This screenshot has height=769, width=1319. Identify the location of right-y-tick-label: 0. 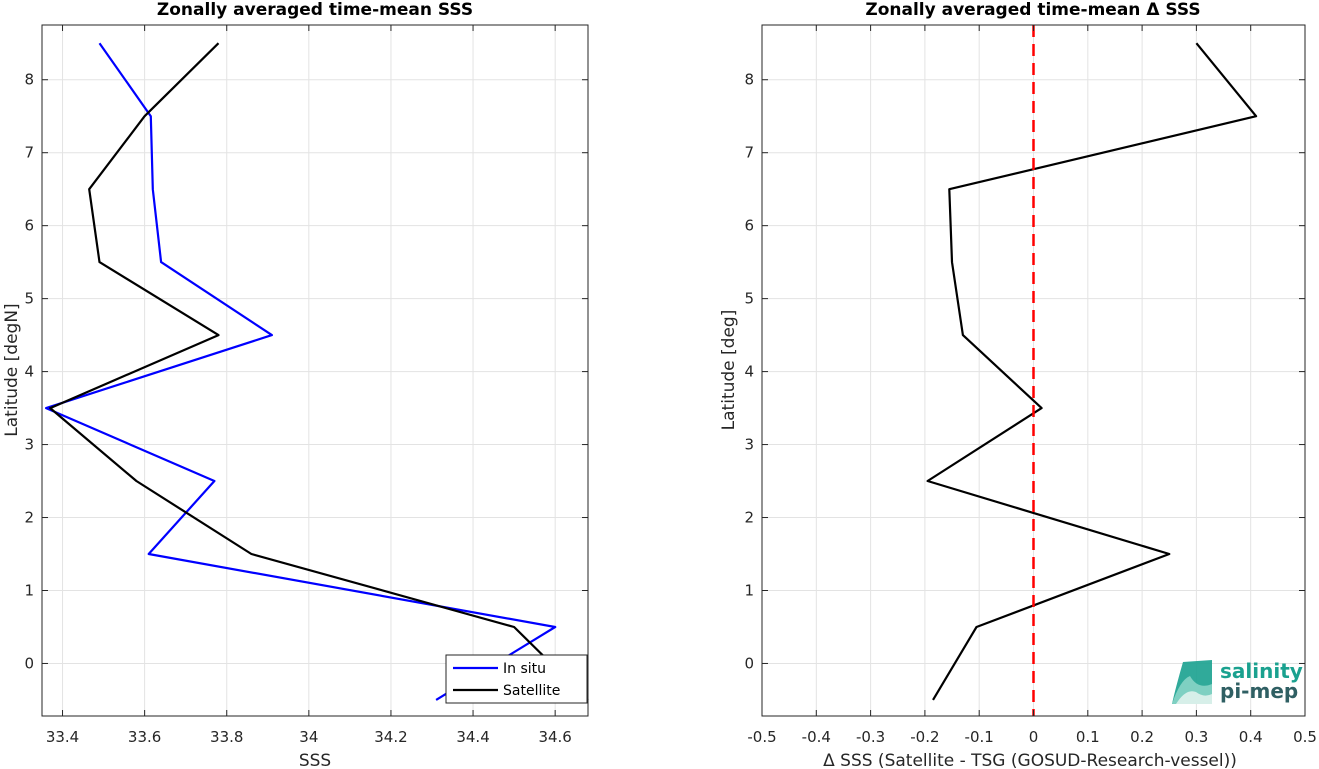
(749, 663).